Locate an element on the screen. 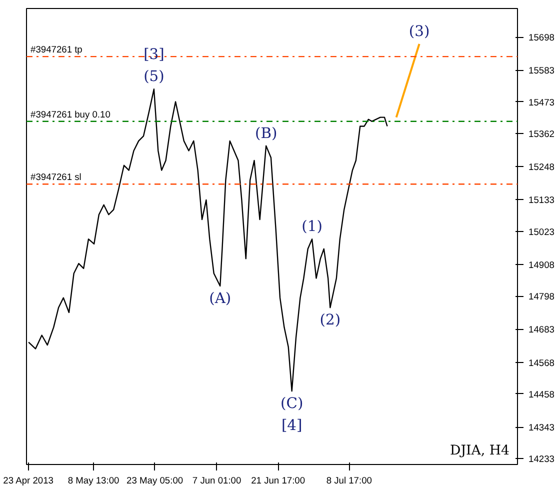  y-tick-label: 14458 is located at coordinates (541, 394).